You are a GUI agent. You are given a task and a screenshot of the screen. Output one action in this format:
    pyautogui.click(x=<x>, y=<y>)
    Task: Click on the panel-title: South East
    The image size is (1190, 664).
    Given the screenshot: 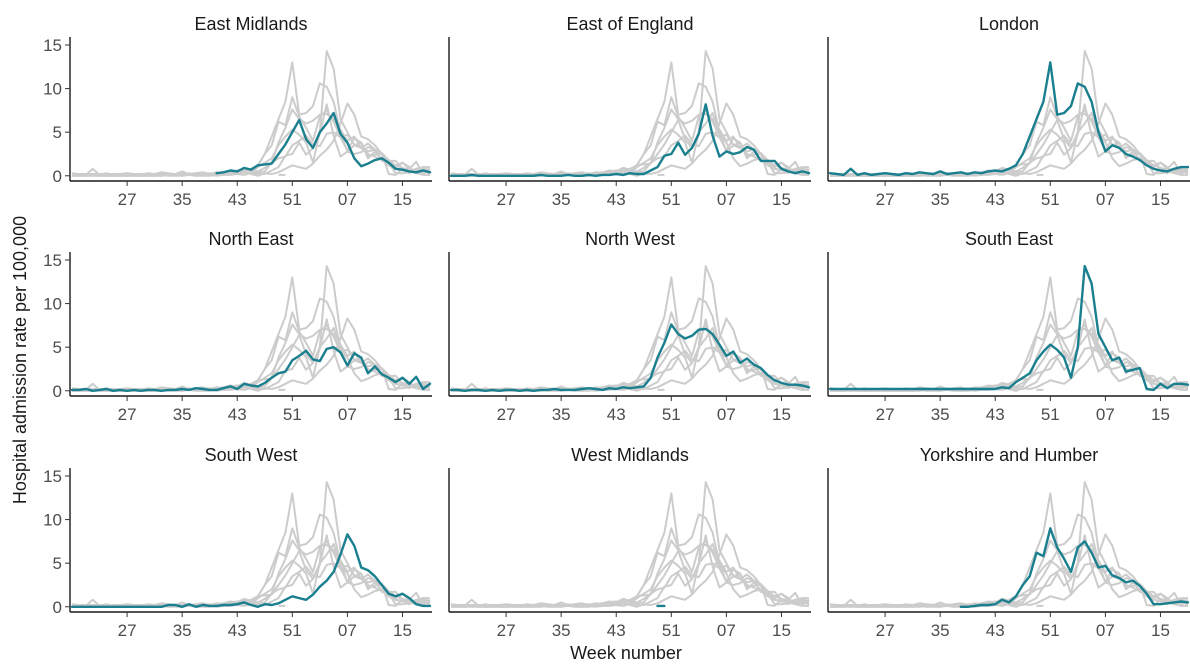 What is the action you would take?
    pyautogui.click(x=1009, y=239)
    